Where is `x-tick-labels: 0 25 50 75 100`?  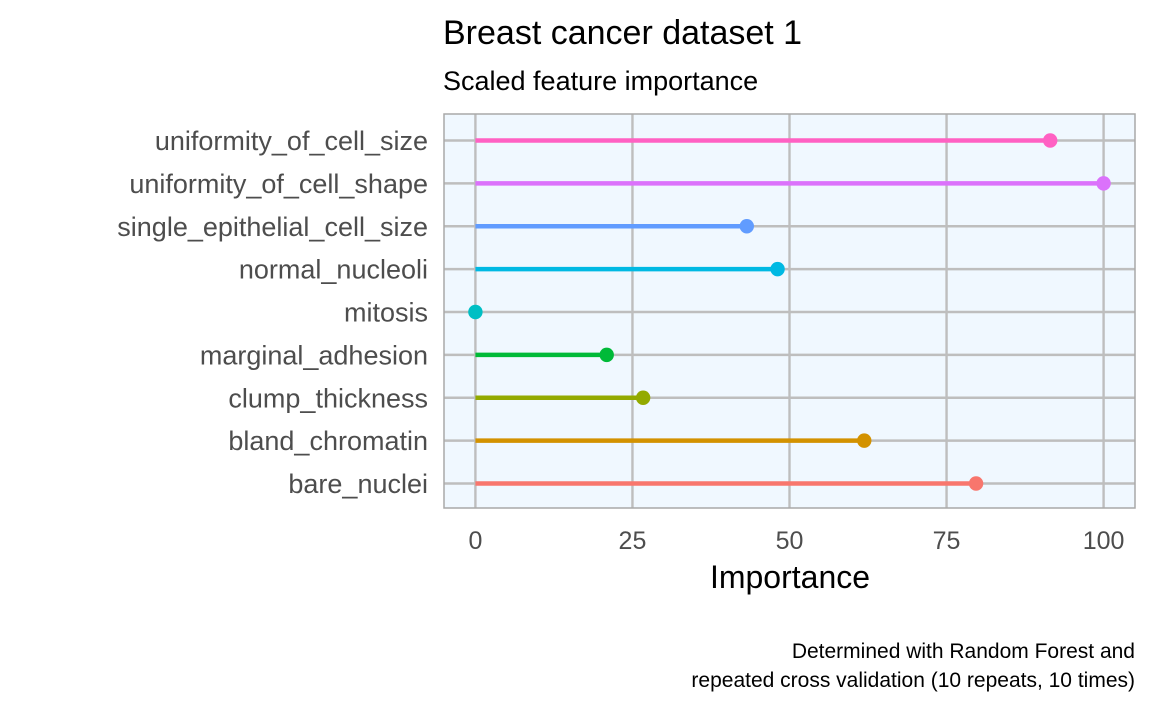
x-tick-labels: 0 25 50 75 100 is located at coordinates (796, 541).